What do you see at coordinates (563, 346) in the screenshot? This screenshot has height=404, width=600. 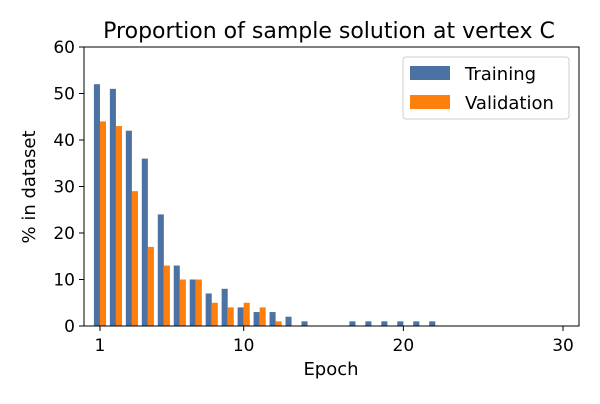 I see `x-tick-label: 30` at bounding box center [563, 346].